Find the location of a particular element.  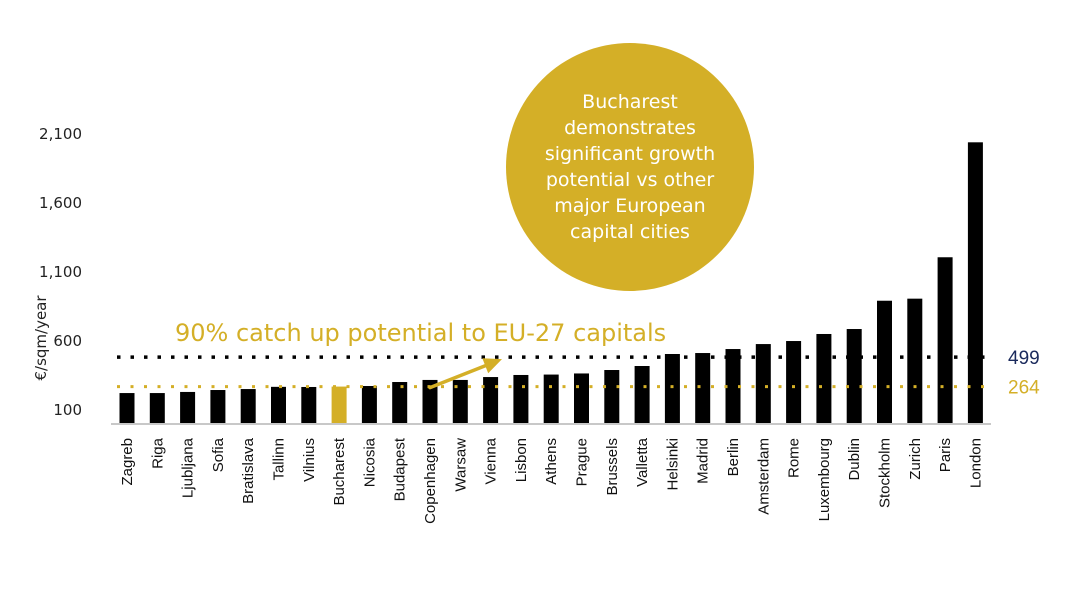

callout-line: demonstrates is located at coordinates (630, 128).